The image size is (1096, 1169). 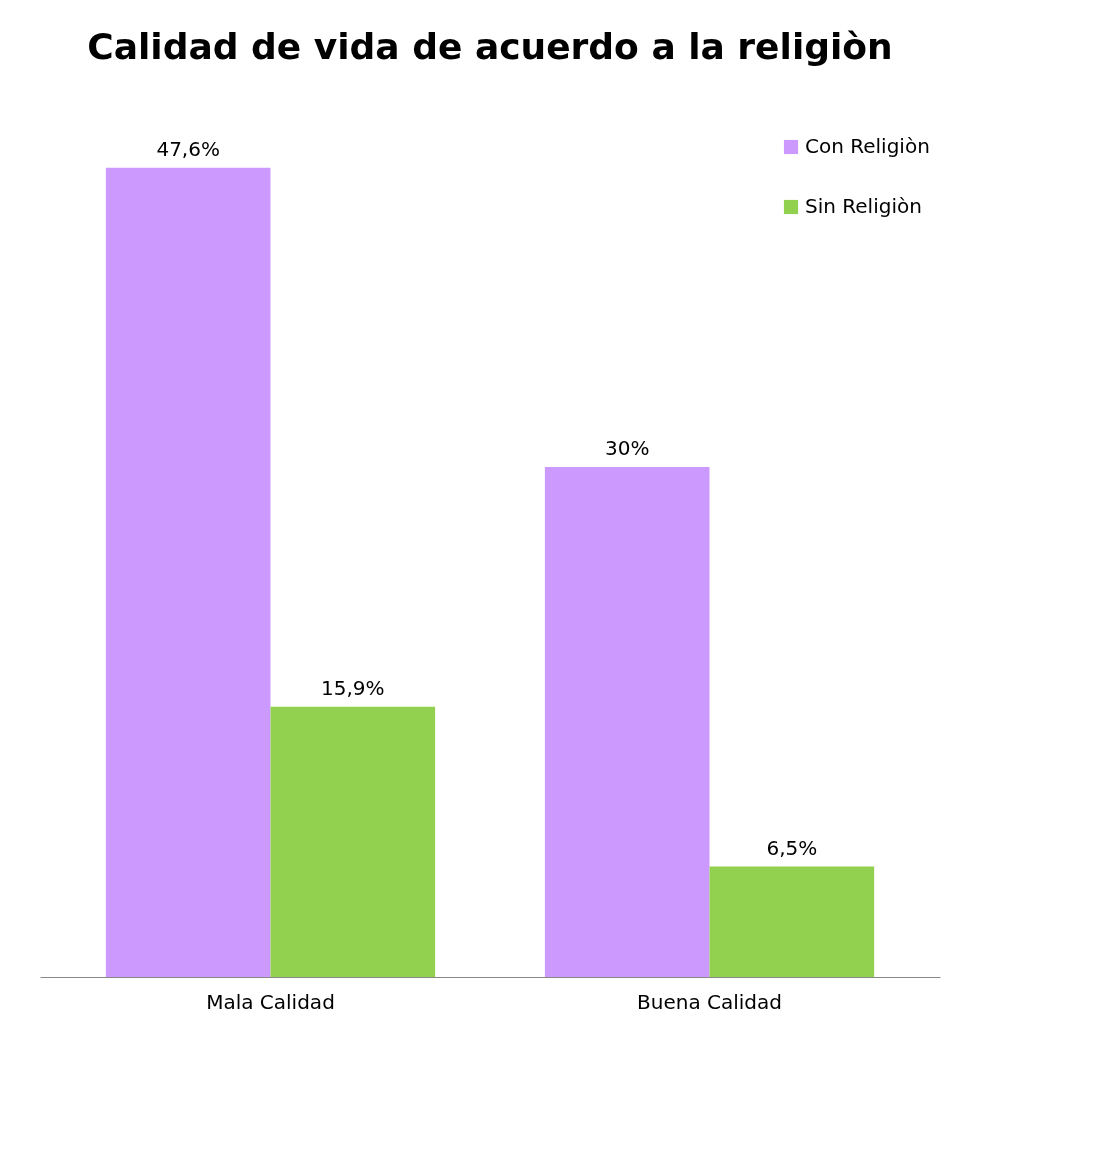 I want to click on x-tick-label: Buena Calidad, so click(x=709, y=1001).